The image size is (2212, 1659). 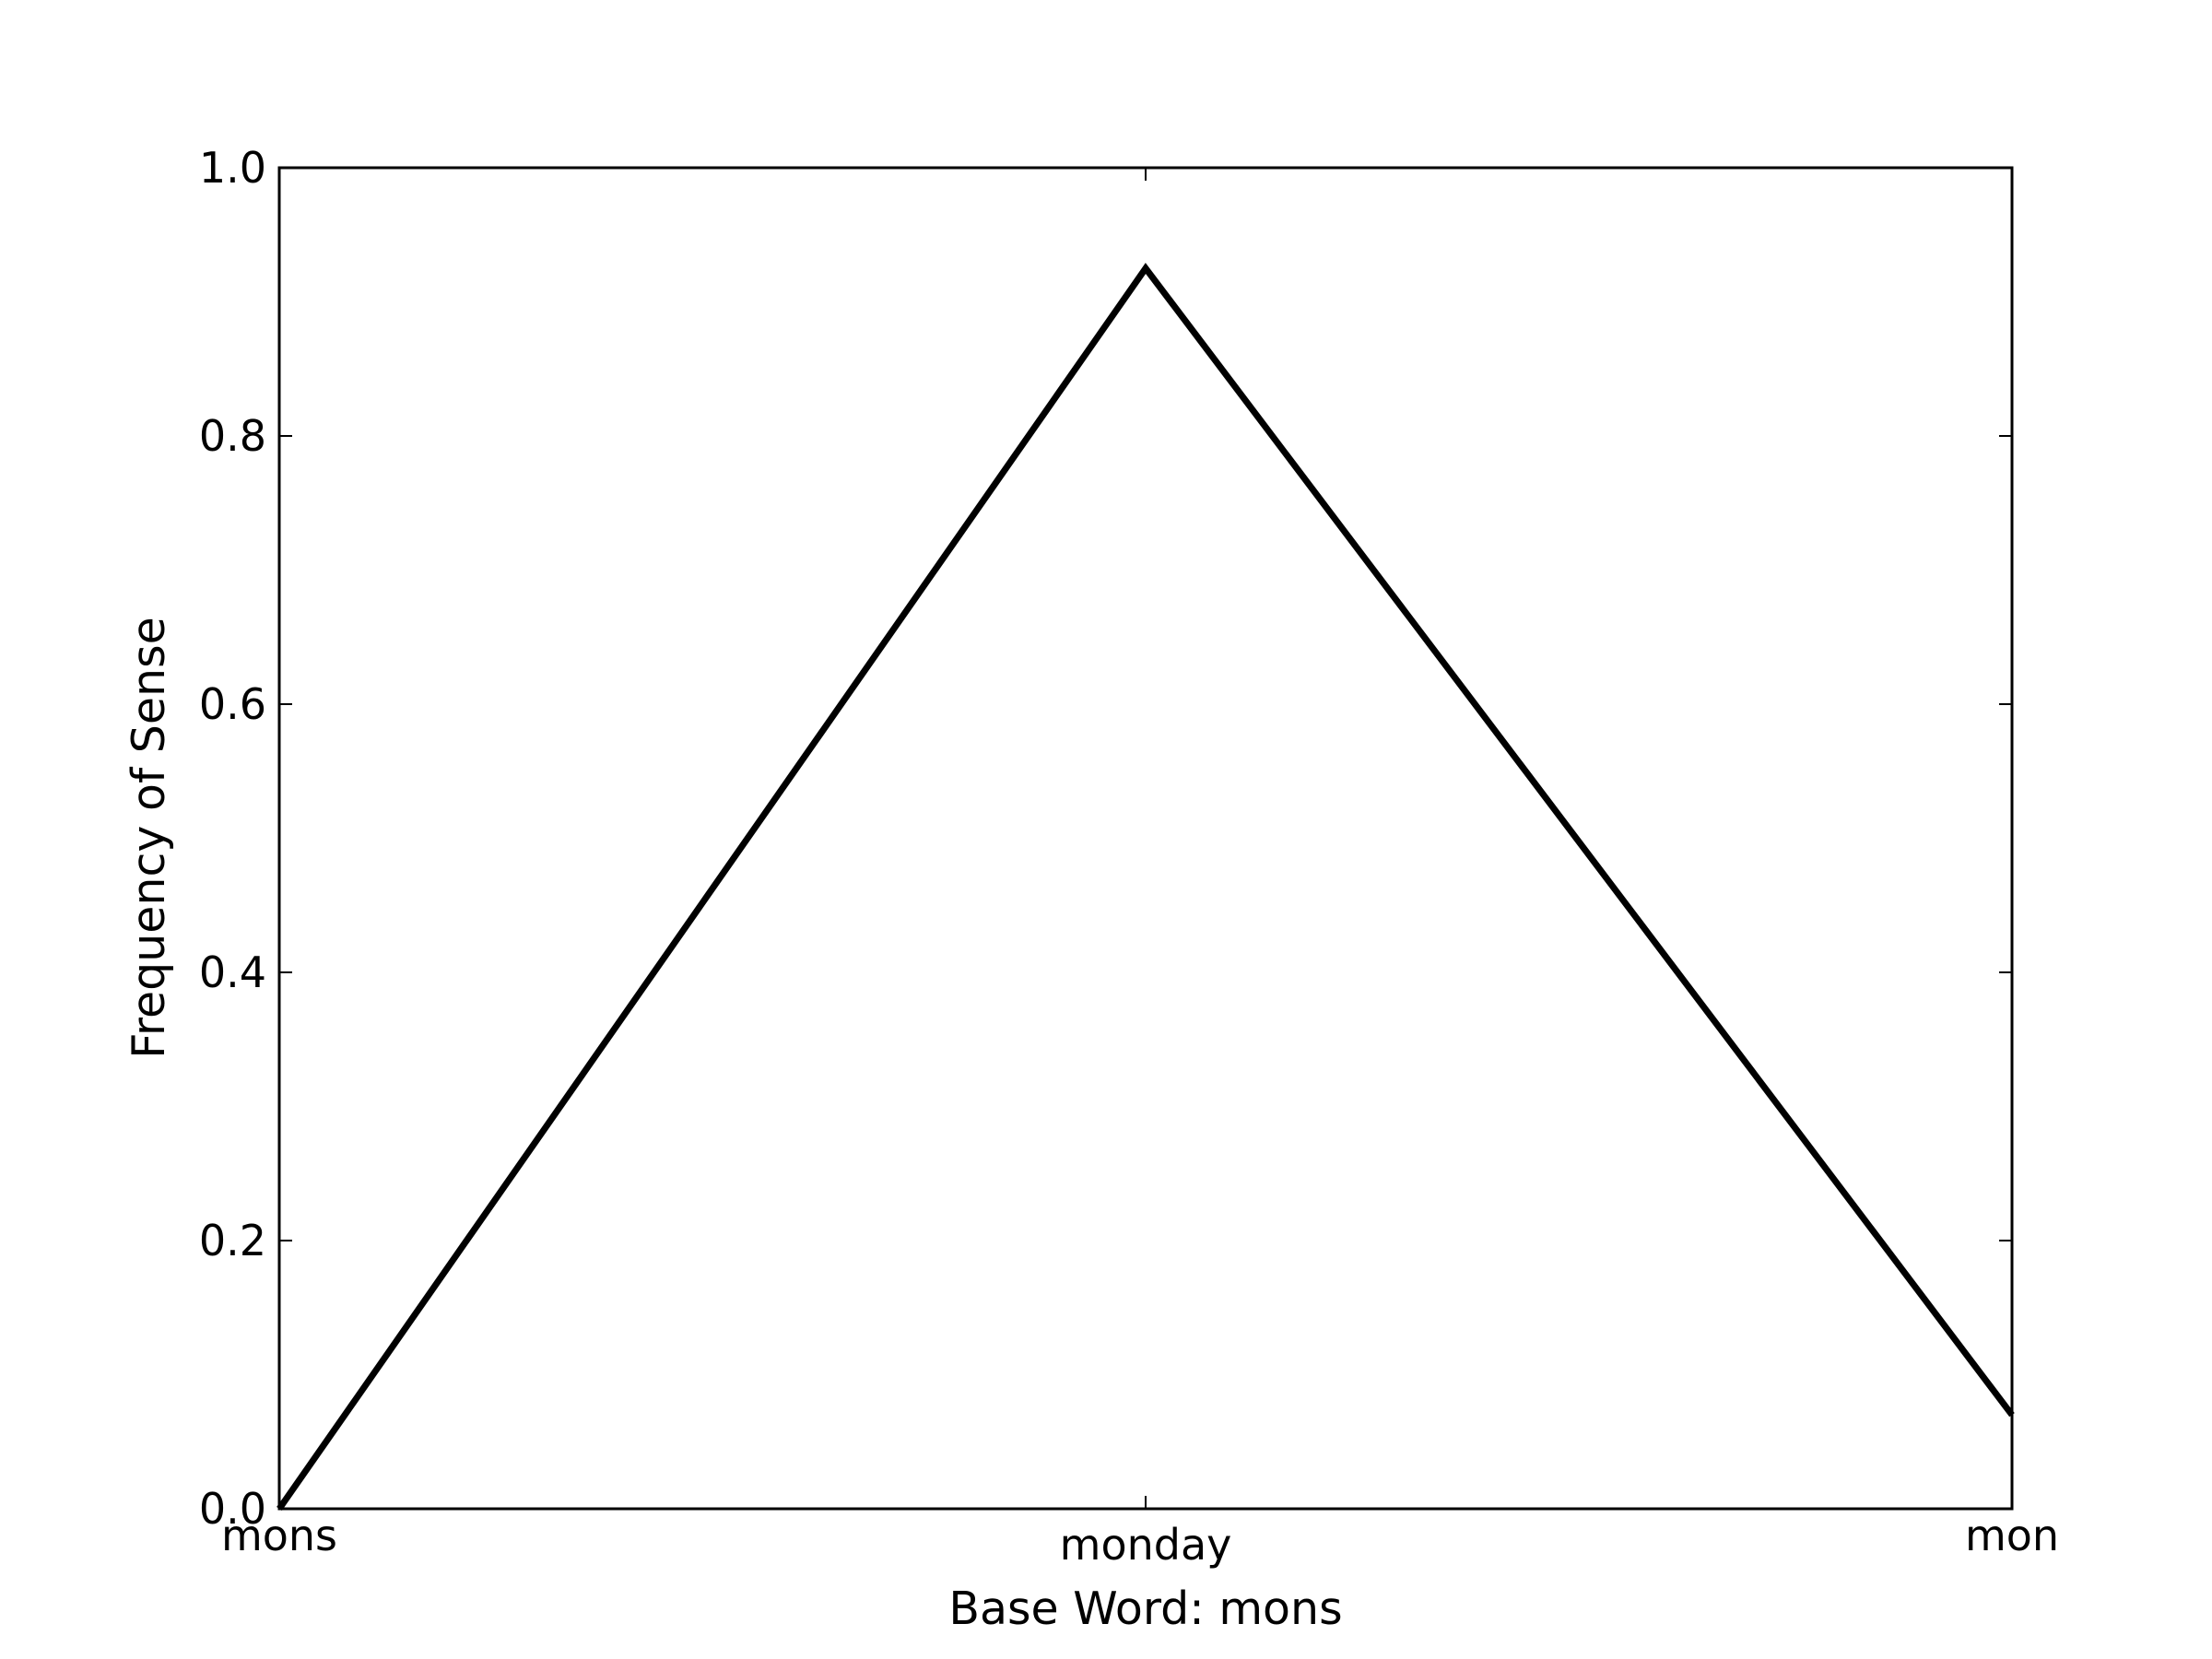 What do you see at coordinates (1146, 1545) in the screenshot?
I see `x-tick-label: monday` at bounding box center [1146, 1545].